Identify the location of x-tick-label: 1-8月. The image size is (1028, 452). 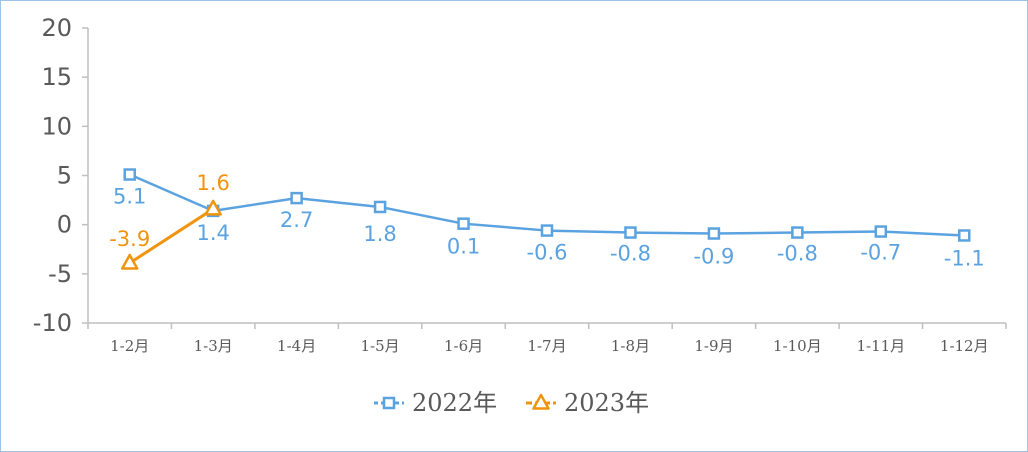
(630, 346).